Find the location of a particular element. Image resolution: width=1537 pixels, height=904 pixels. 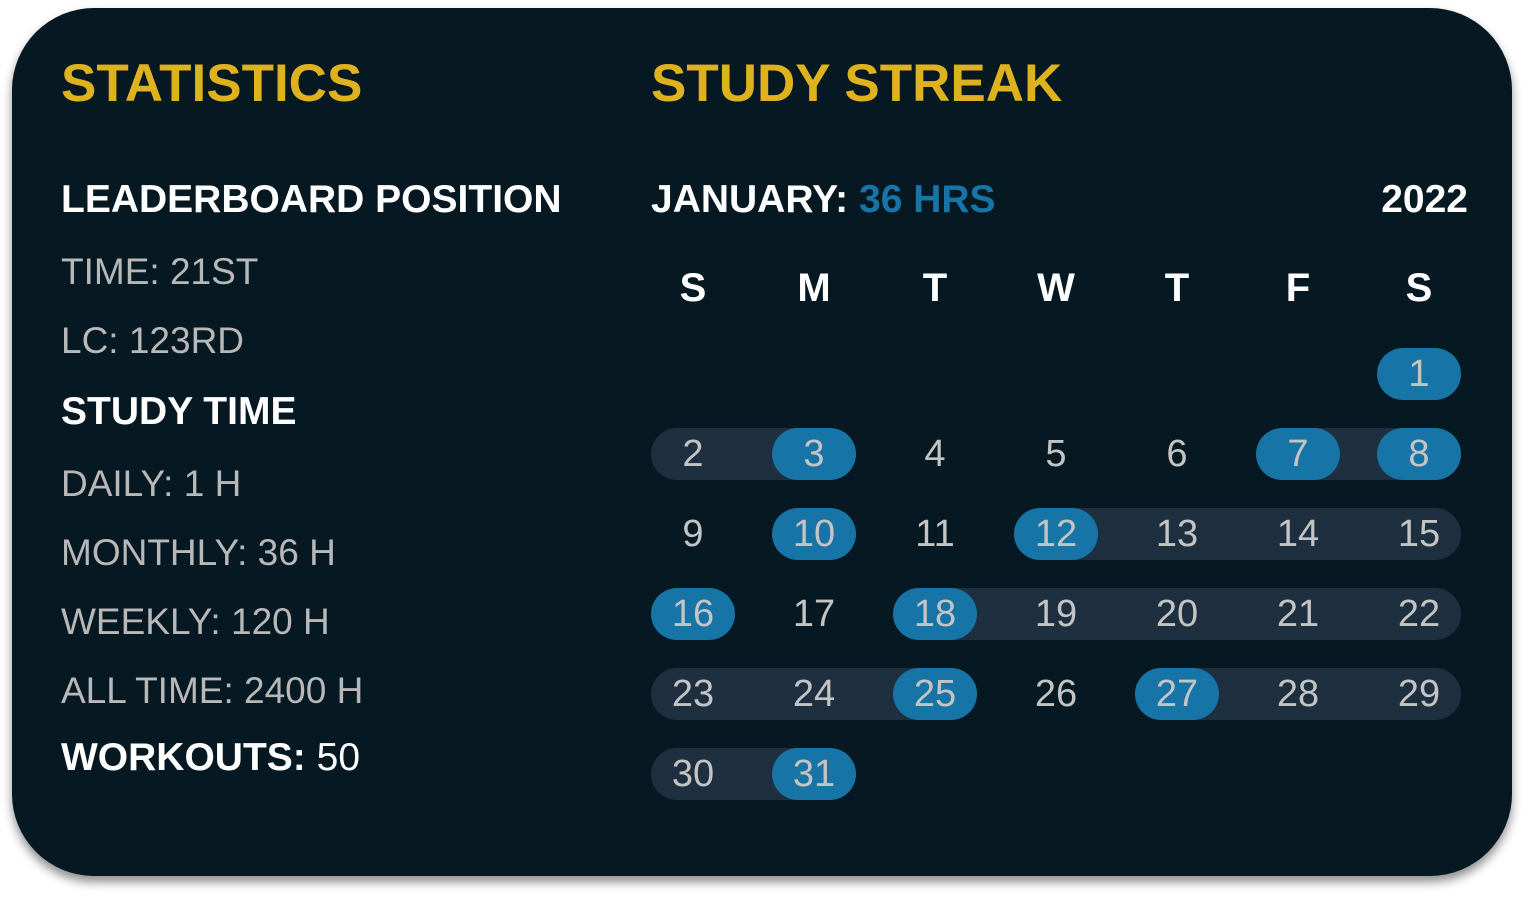

calendar-day: 13 is located at coordinates (1177, 534).